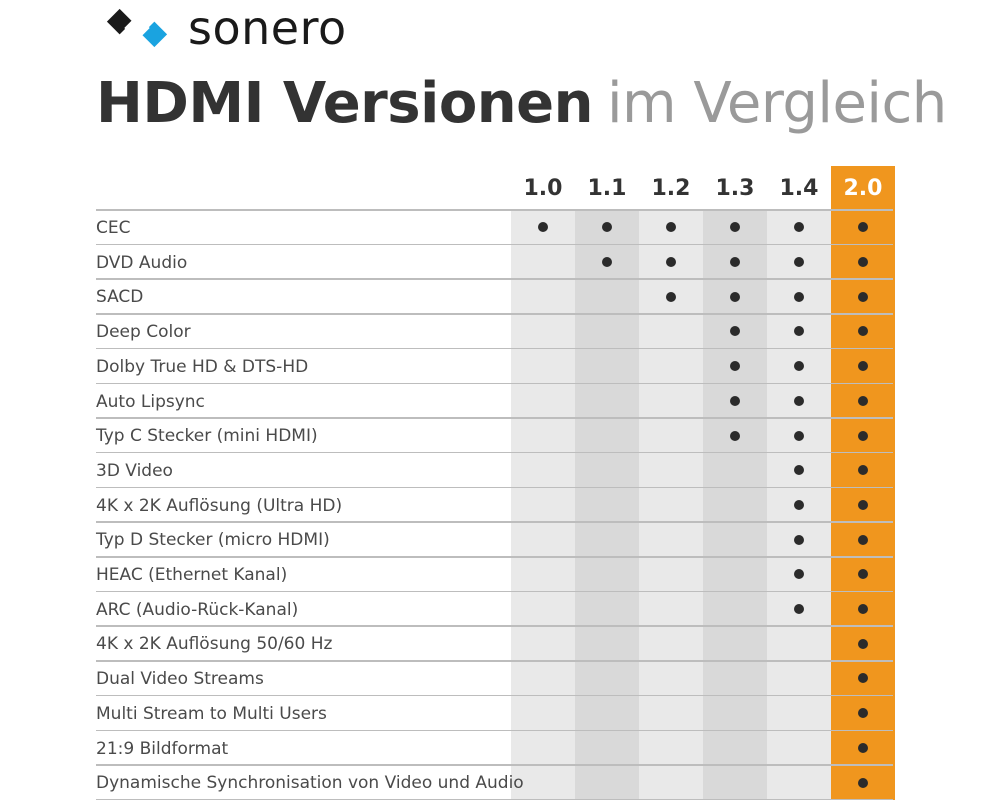 The width and height of the screenshot is (1000, 801). What do you see at coordinates (494, 470) in the screenshot?
I see `table-row: 3D Video` at bounding box center [494, 470].